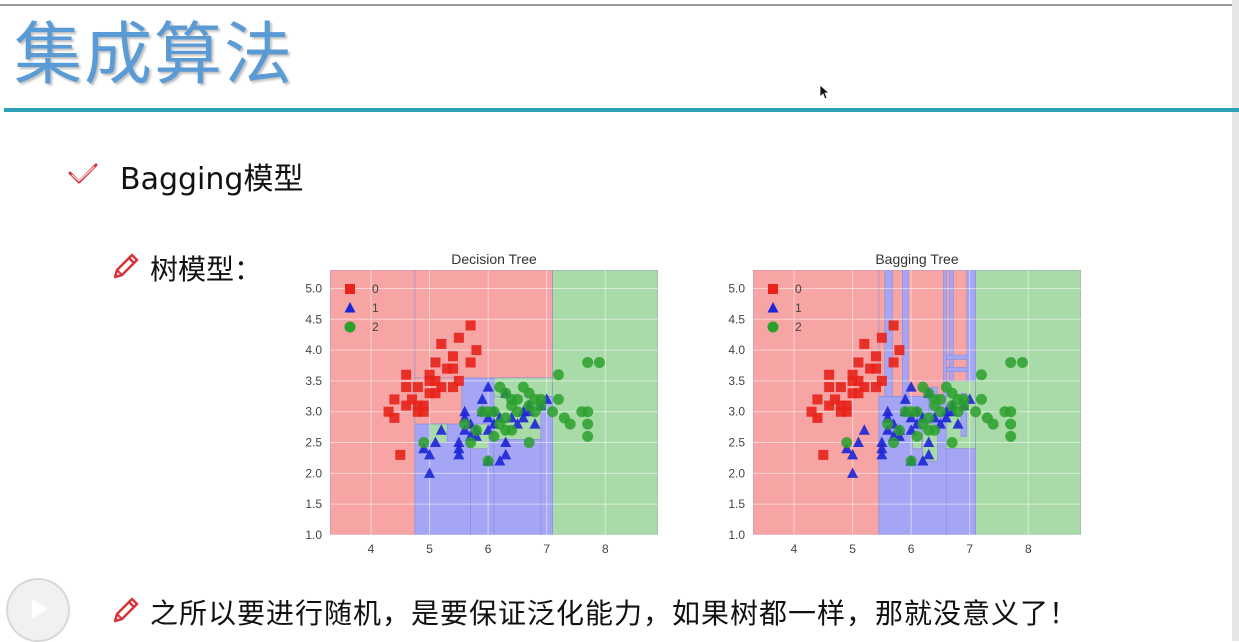  Describe the element at coordinates (546, 549) in the screenshot. I see `x-tick-label: 7` at that location.